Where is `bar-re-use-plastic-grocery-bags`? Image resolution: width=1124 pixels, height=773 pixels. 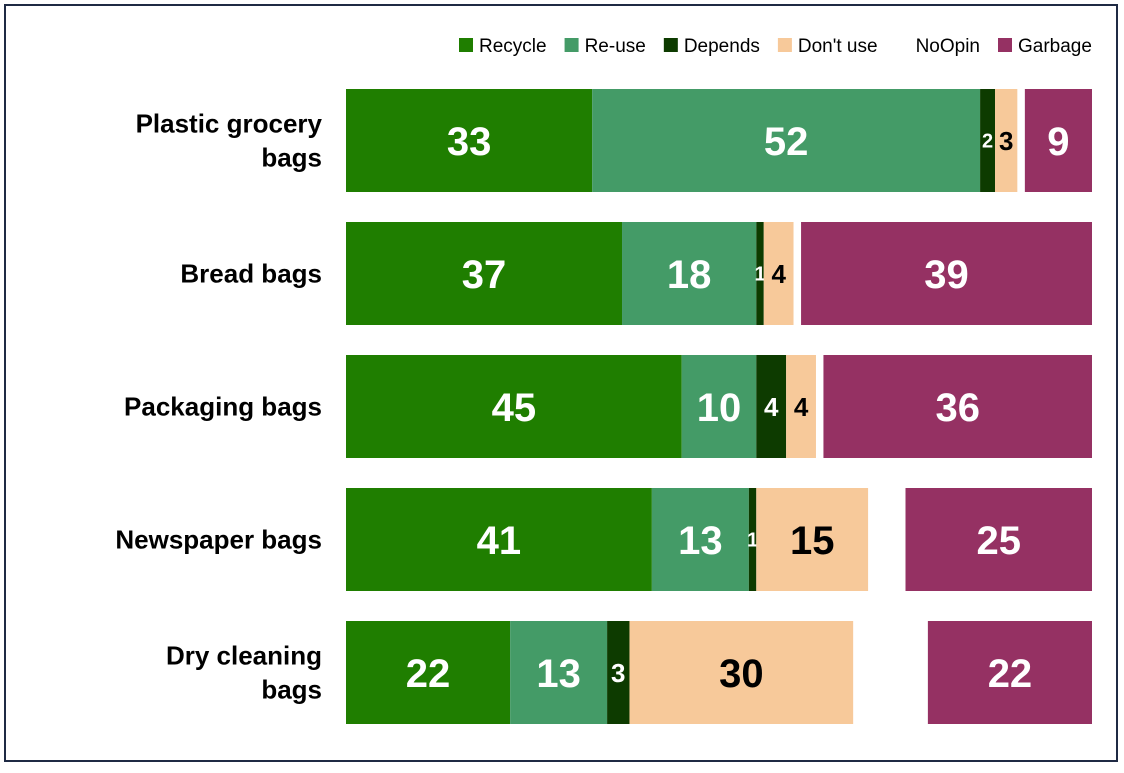
bar-re-use-plastic-grocery-bags is located at coordinates (786, 140).